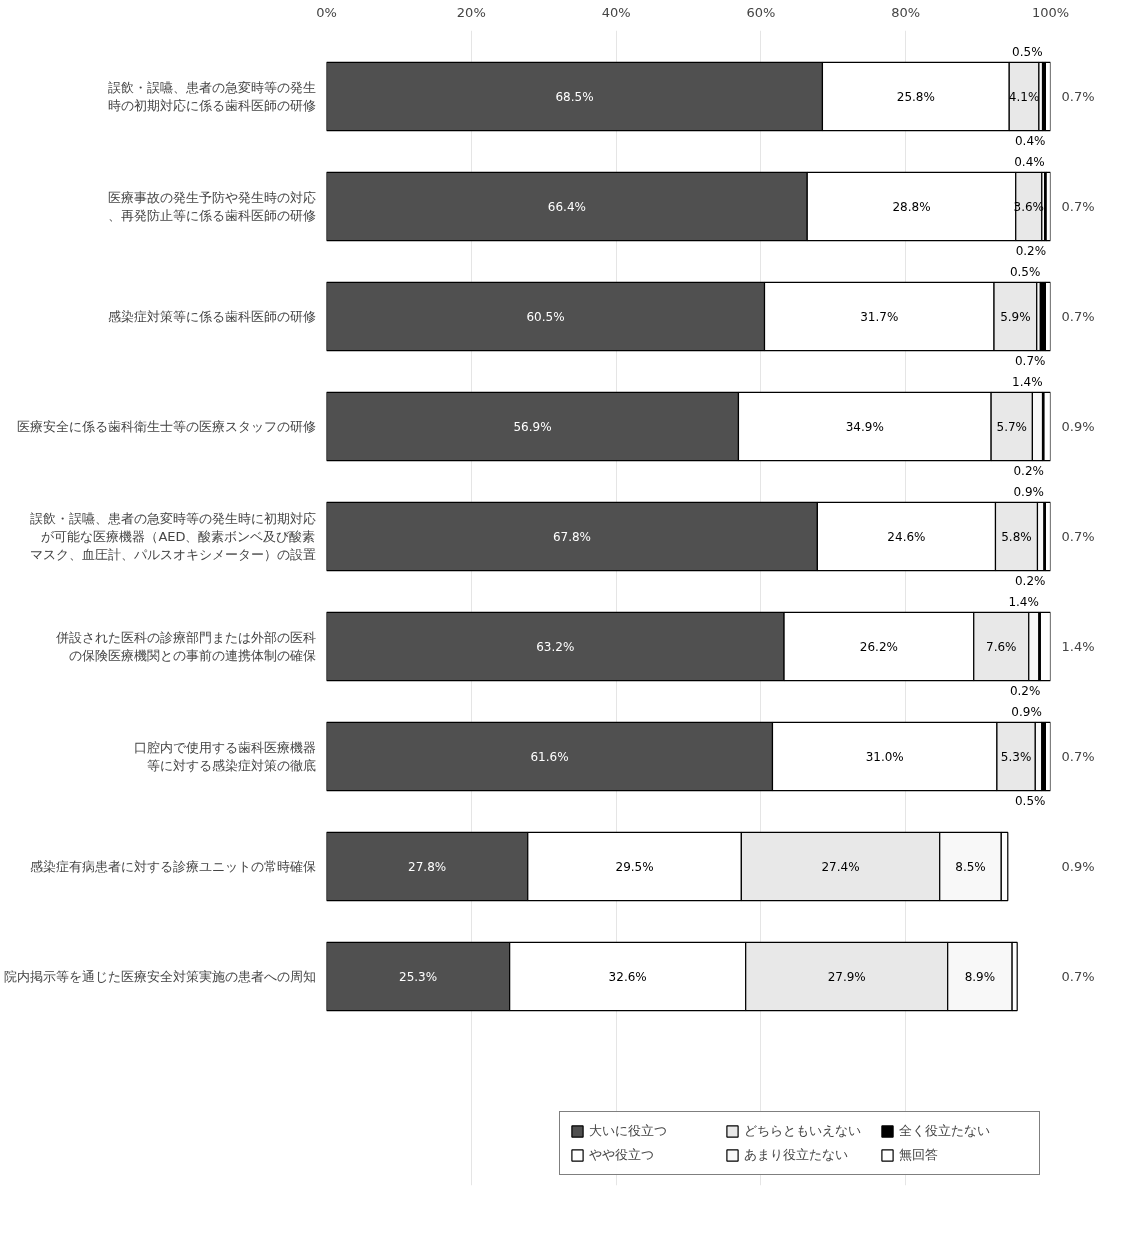 The width and height of the screenshot is (1129, 1236). What do you see at coordinates (571, 536) in the screenshot?
I see `data-label: 67.8%` at bounding box center [571, 536].